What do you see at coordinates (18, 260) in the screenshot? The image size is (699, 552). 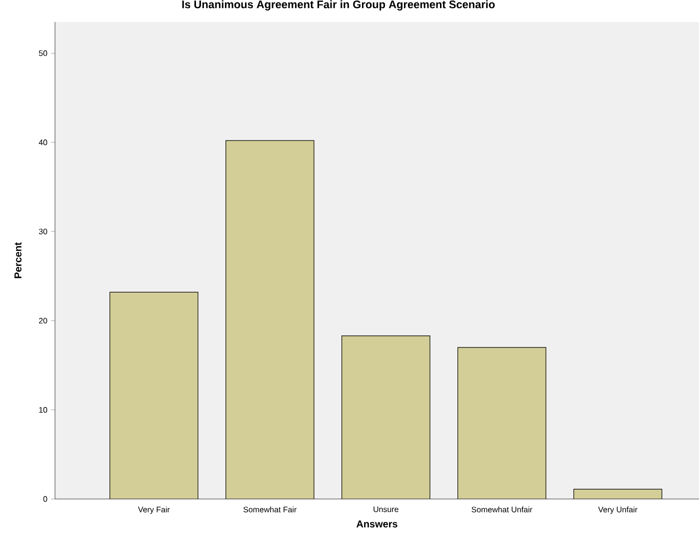 I see `y-axis-title: Percent` at bounding box center [18, 260].